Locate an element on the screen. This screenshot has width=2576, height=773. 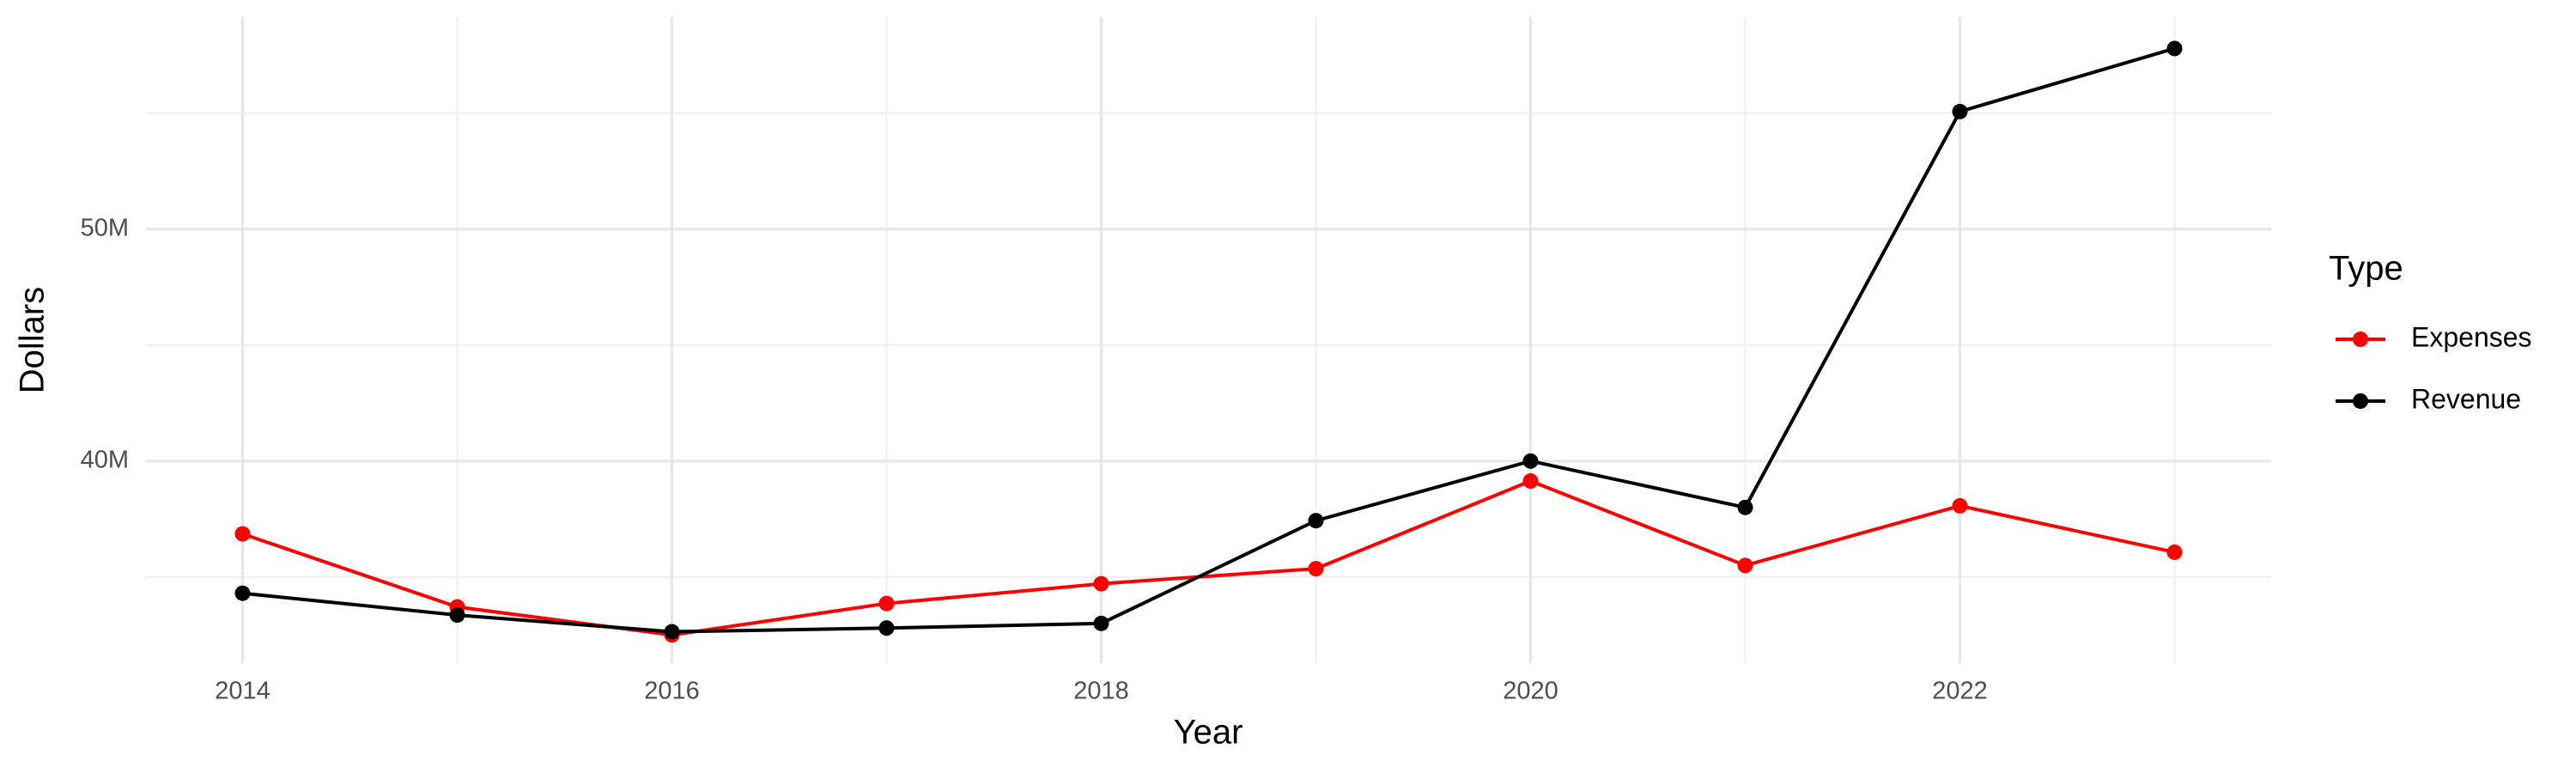
x-tick-label: 2014 is located at coordinates (242, 691).